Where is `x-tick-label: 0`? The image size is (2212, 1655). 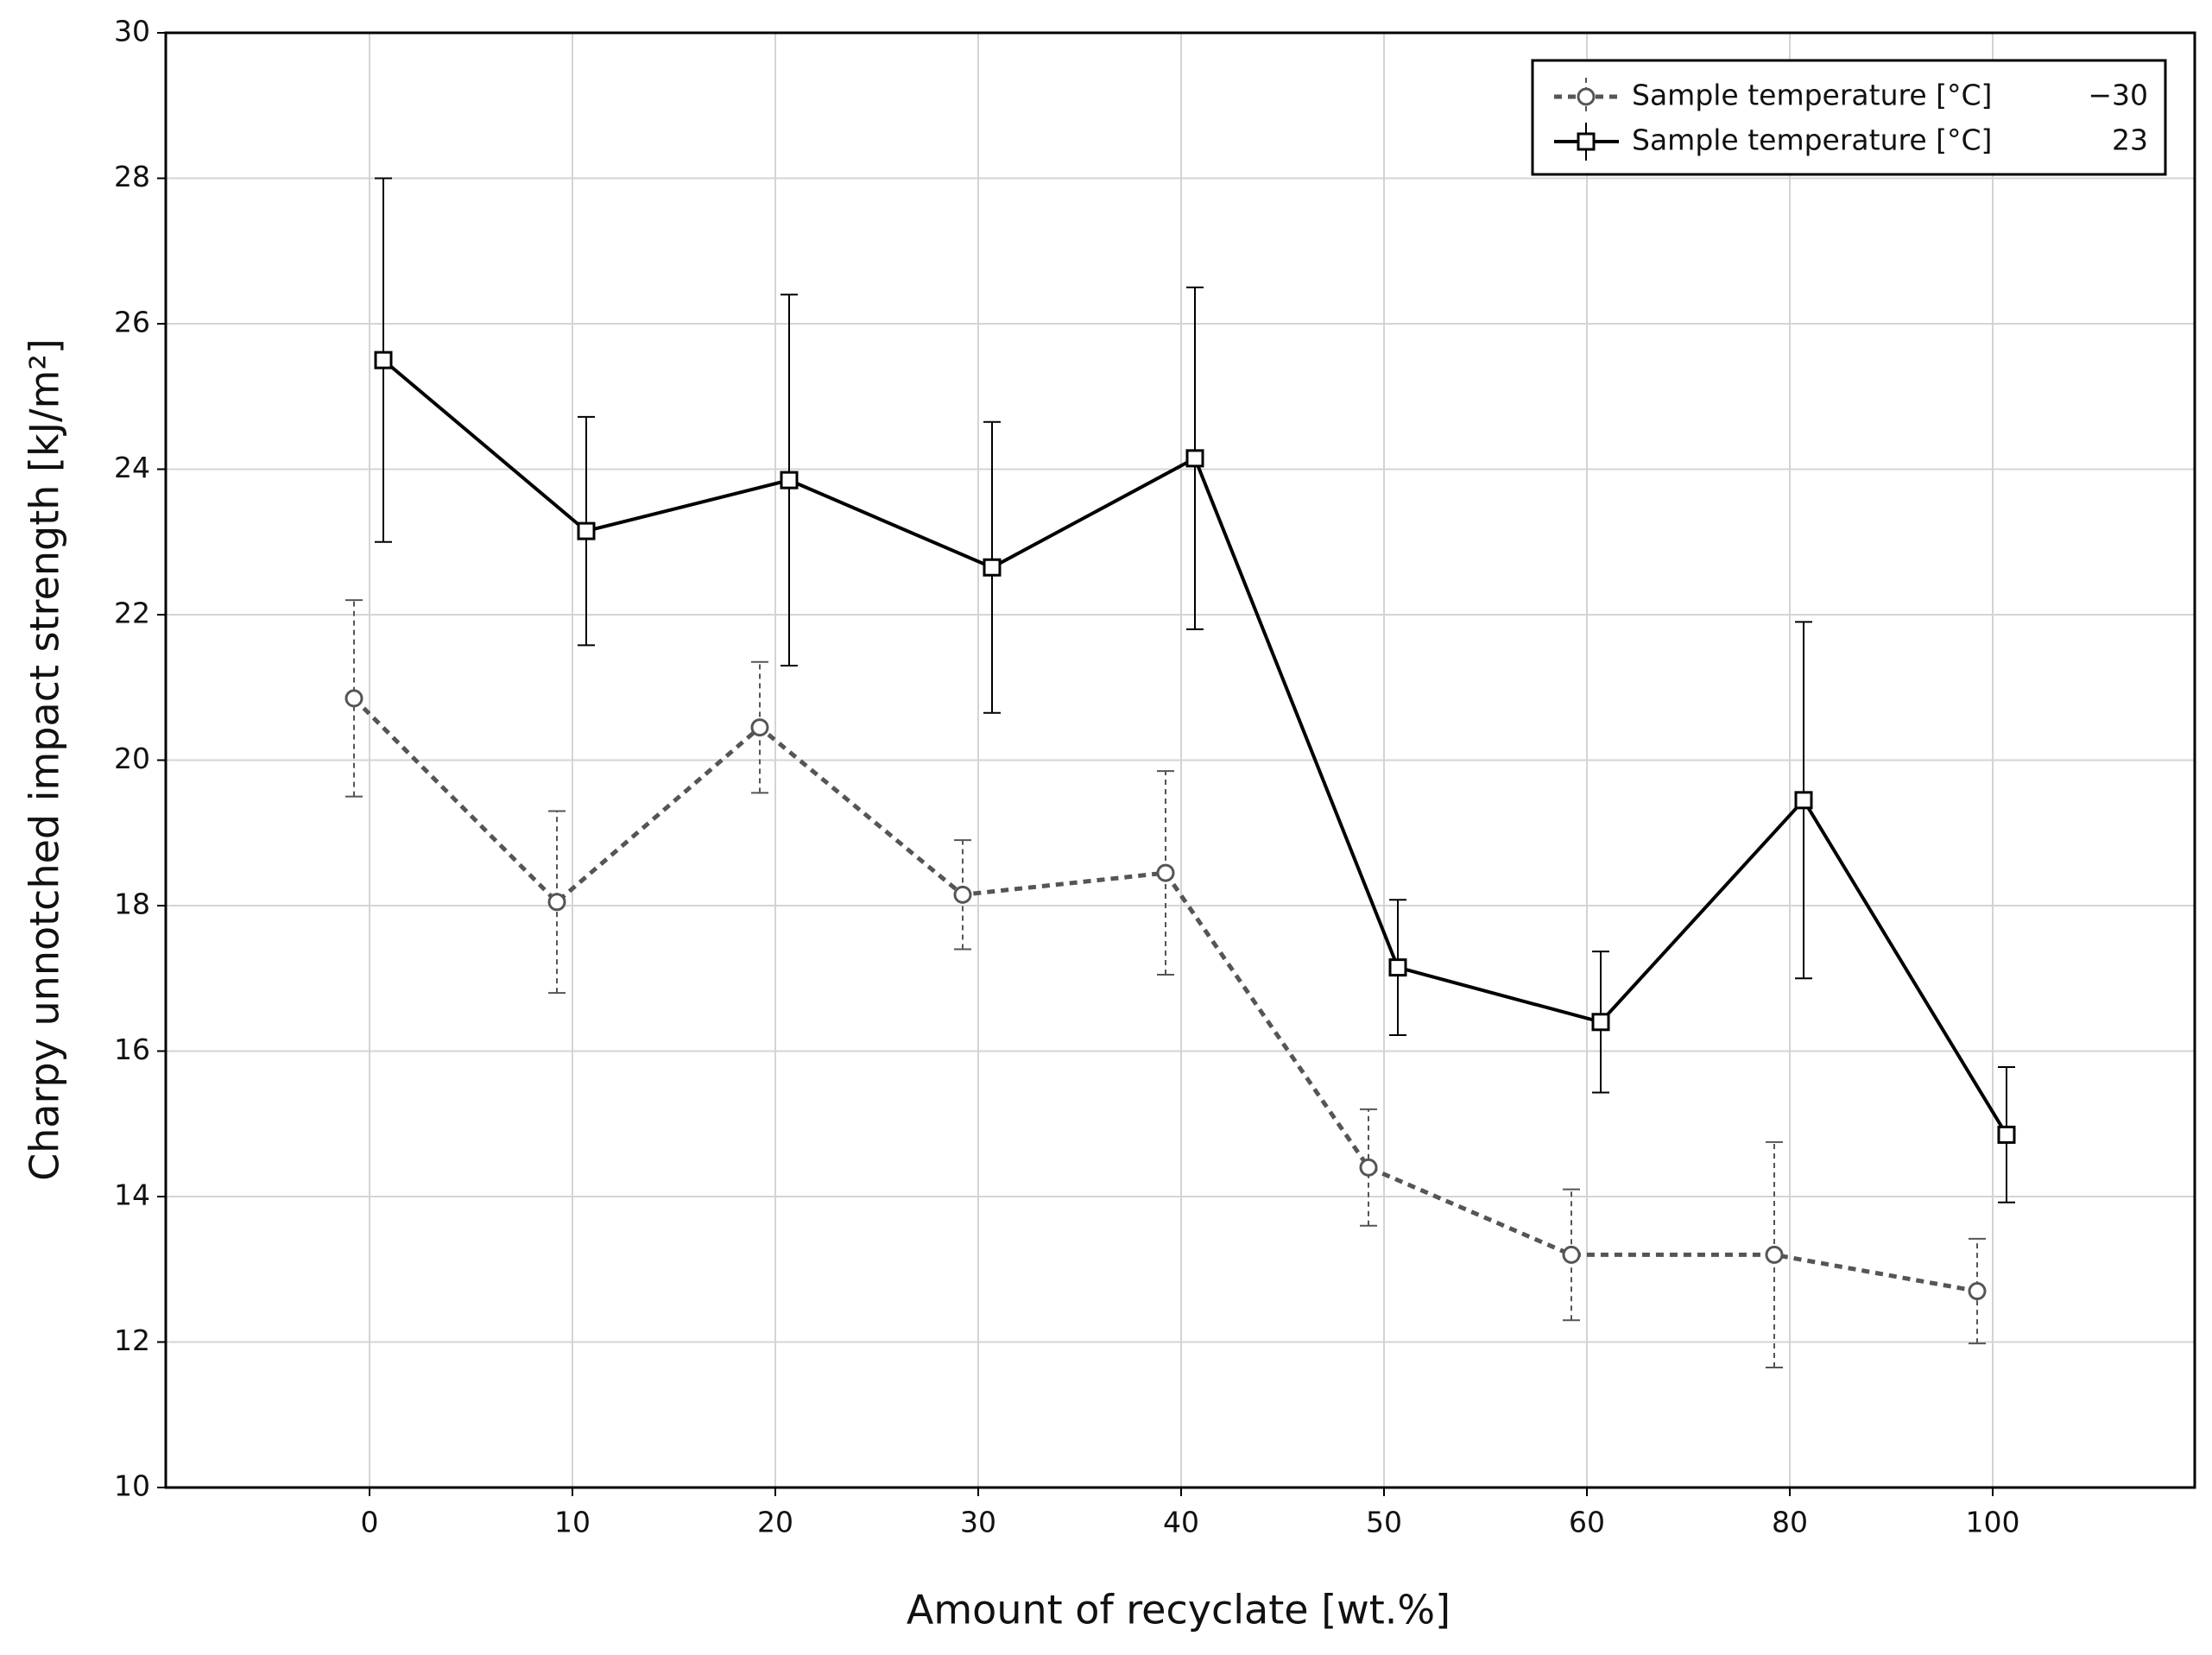 x-tick-label: 0 is located at coordinates (370, 1522).